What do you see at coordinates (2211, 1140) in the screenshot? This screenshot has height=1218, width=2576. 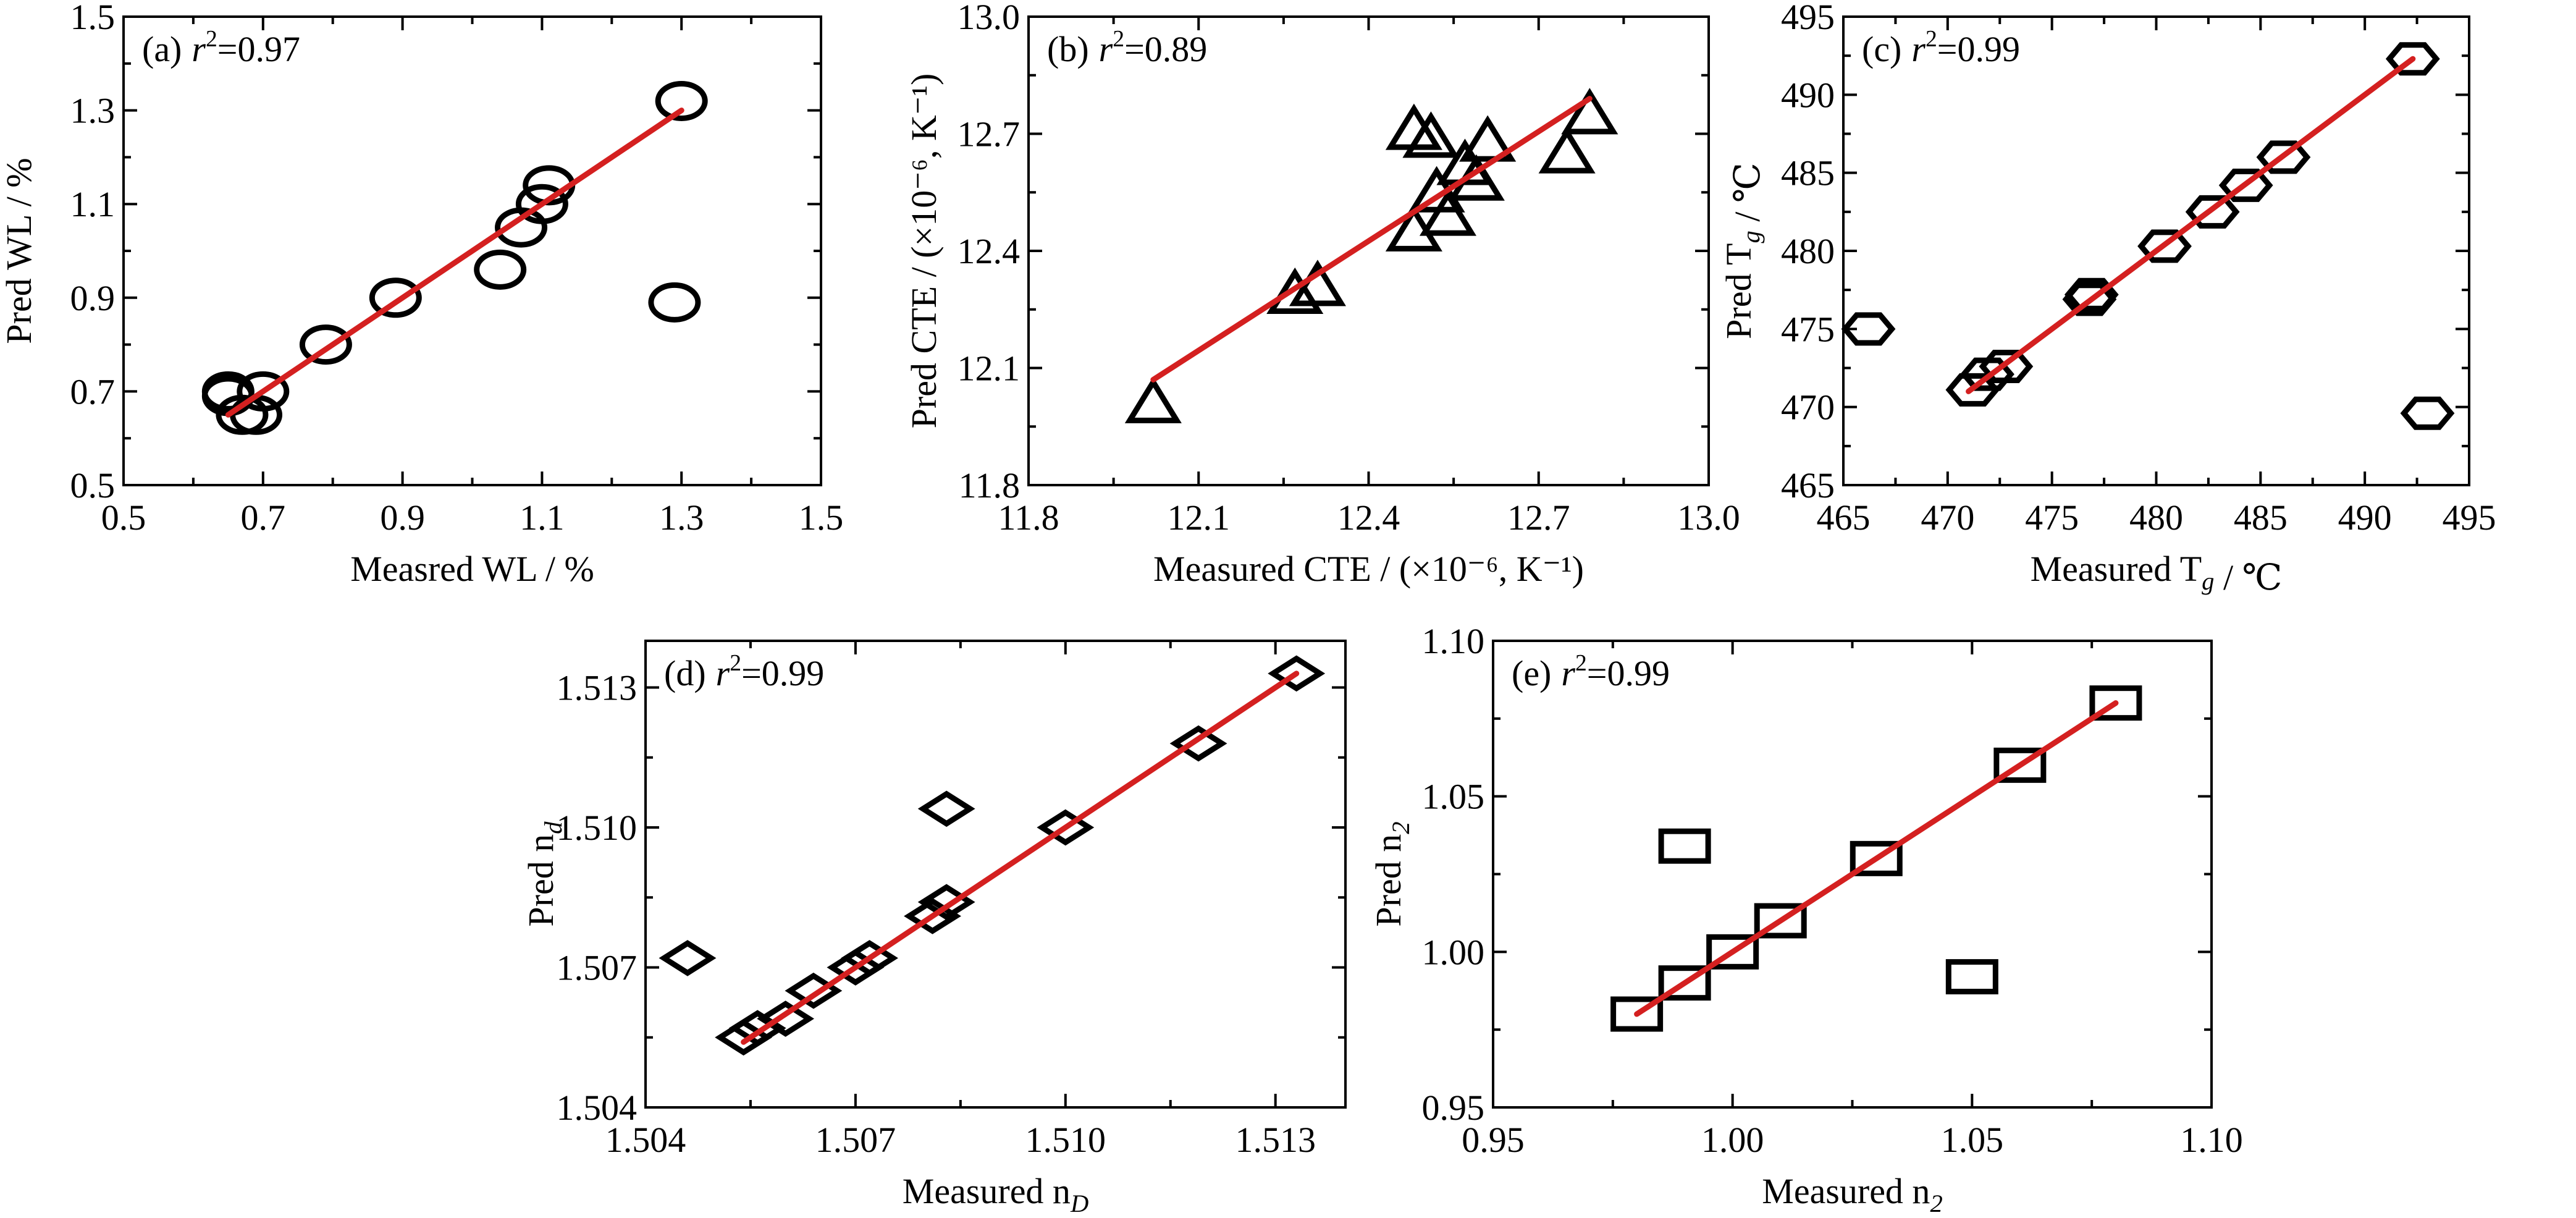 I see `x-tick-label: 1.10` at bounding box center [2211, 1140].